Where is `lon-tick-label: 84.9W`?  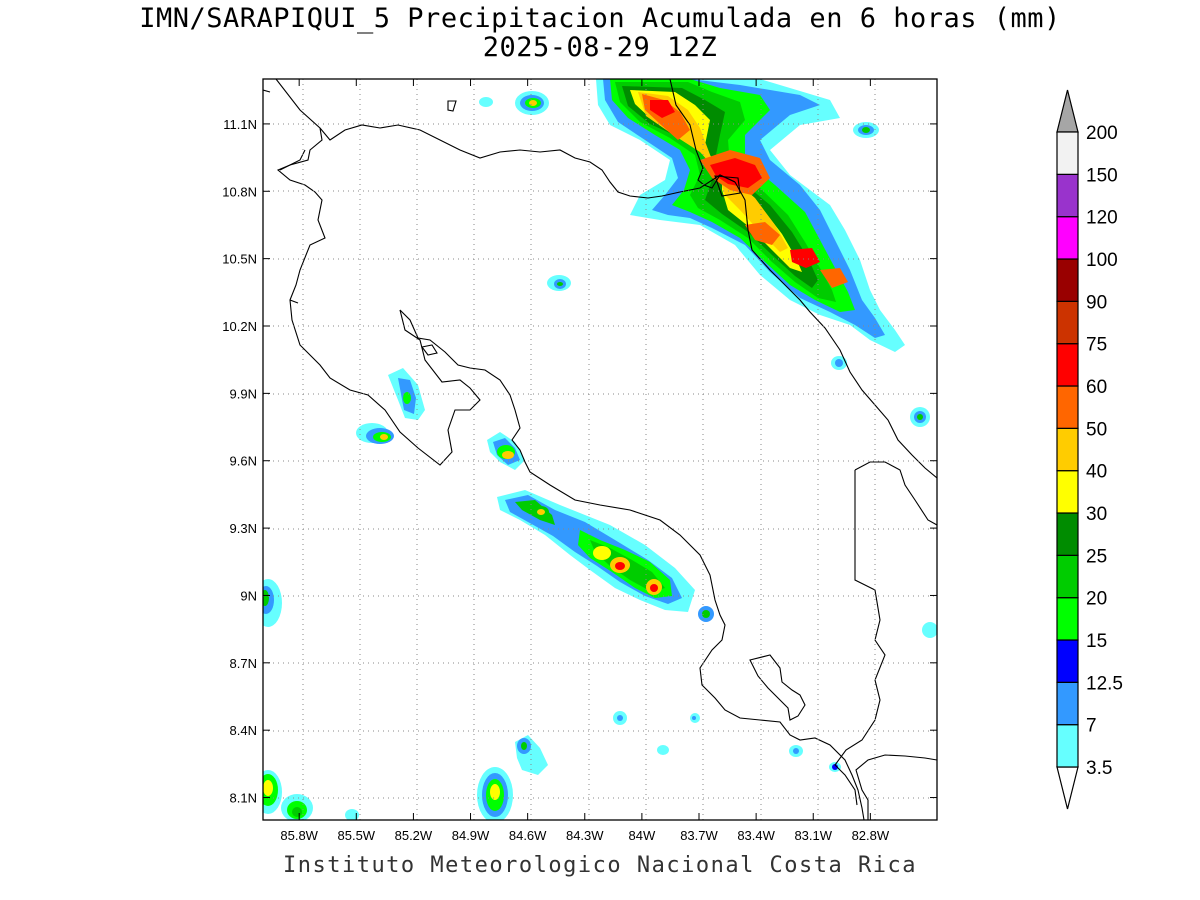
lon-tick-label: 84.9W is located at coordinates (471, 835).